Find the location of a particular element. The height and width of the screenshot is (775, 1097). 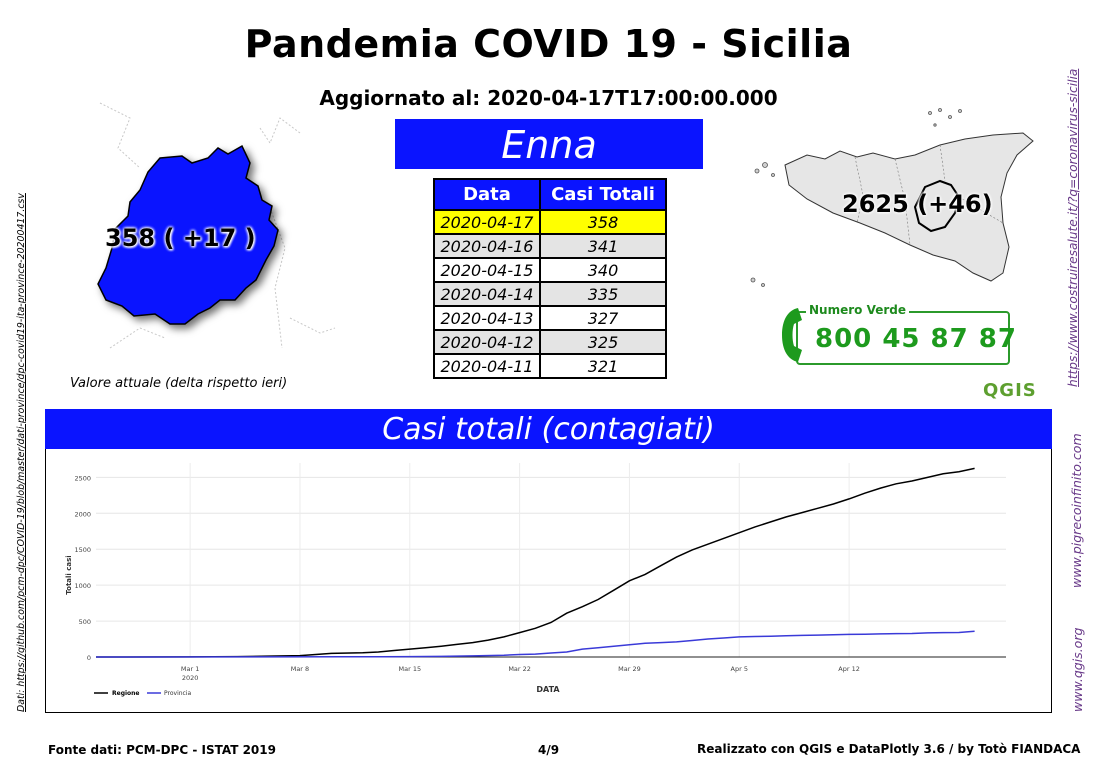

x-tick-label: Mar 1 is located at coordinates (190, 669).